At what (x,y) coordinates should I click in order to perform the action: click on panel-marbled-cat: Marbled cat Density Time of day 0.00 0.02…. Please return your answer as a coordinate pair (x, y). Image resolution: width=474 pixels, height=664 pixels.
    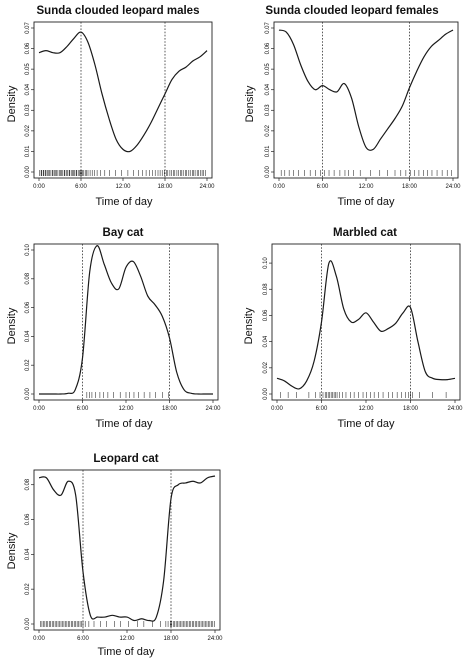
    Looking at the image, I should click on (353, 328).